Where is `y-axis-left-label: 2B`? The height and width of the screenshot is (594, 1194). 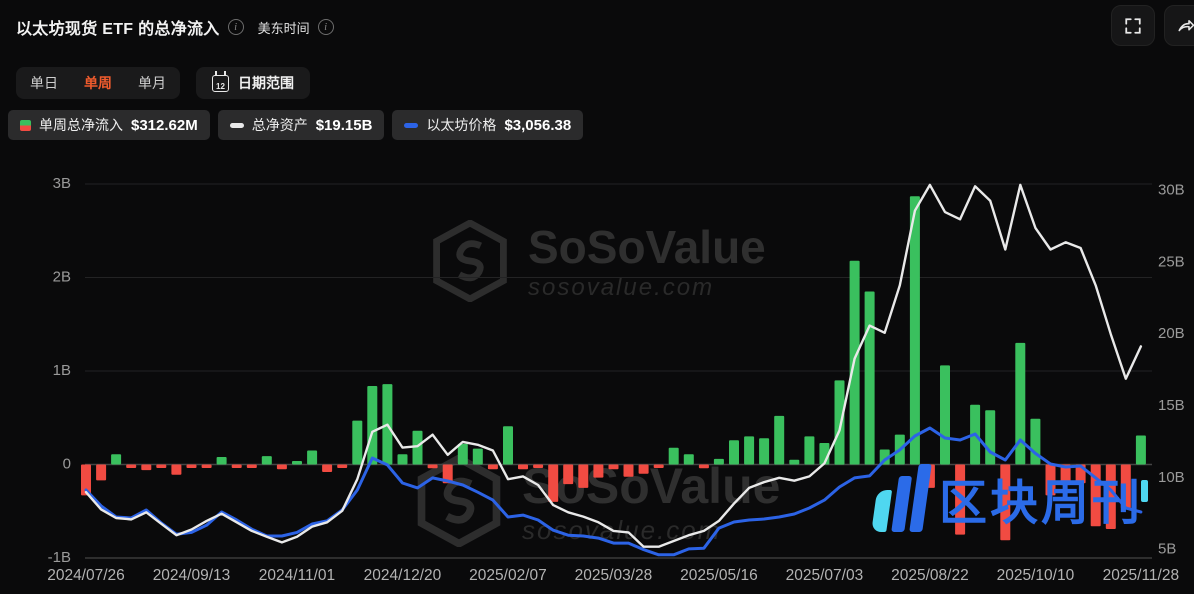 y-axis-left-label: 2B is located at coordinates (62, 276).